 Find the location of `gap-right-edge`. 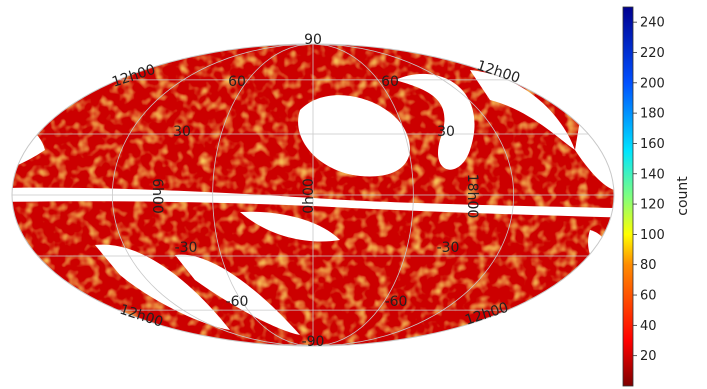

gap-right-edge is located at coordinates (594, 155).